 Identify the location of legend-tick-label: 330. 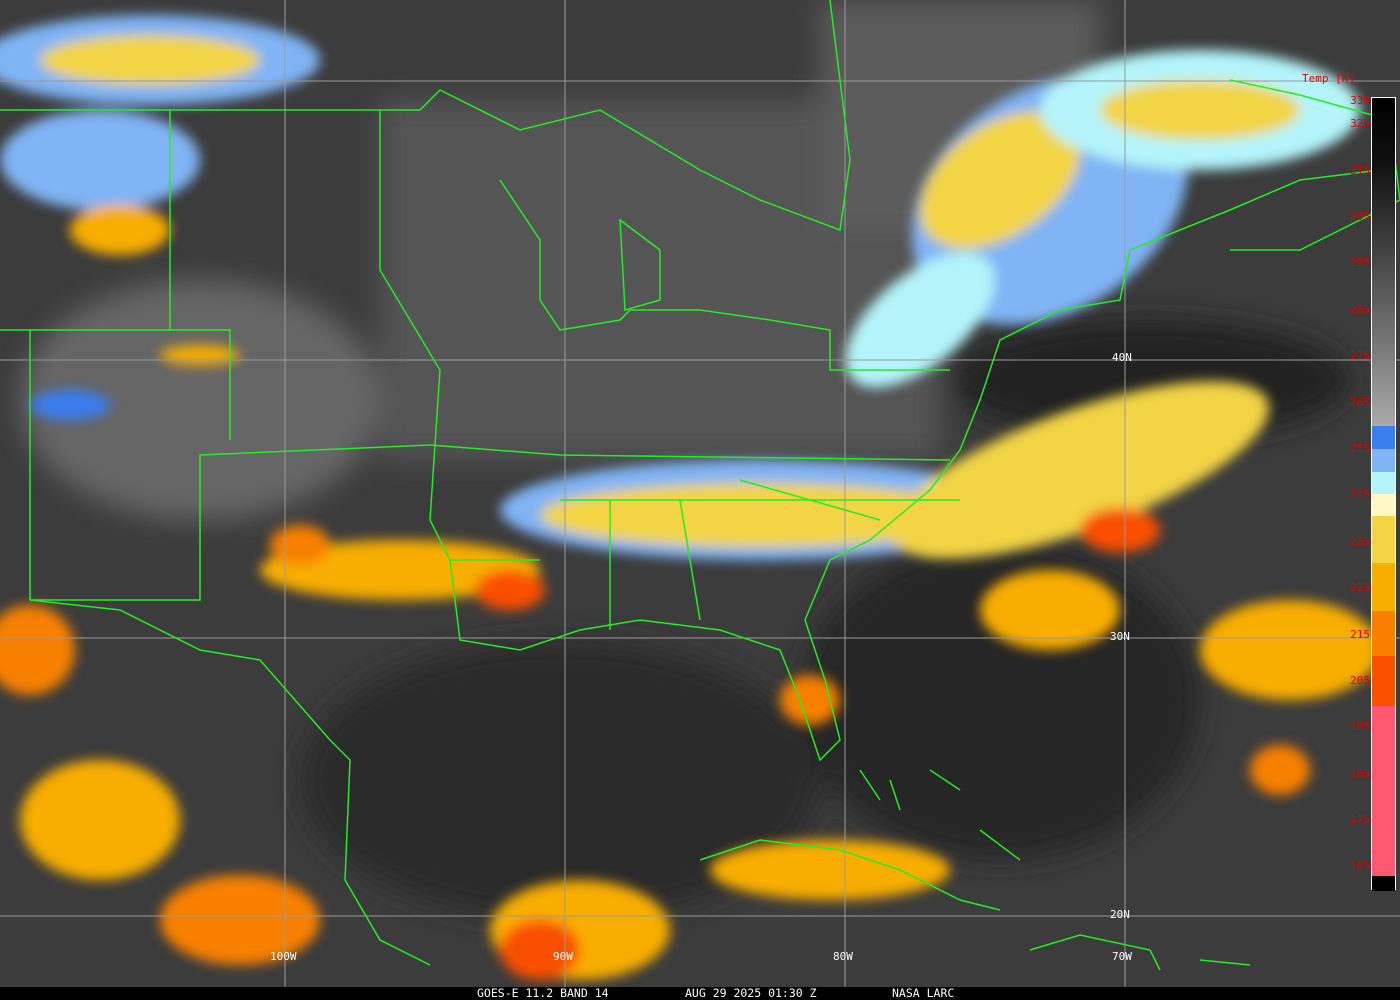
(1360, 100).